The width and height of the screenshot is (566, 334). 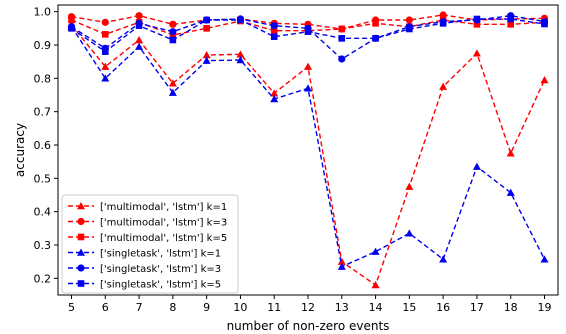 I want to click on legend-label: ['singletask', 'lstm'] k=3, so click(x=160, y=269).